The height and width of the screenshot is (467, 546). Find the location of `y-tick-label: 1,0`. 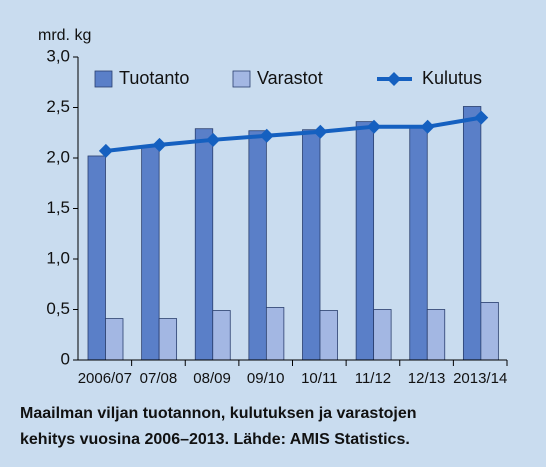

y-tick-label: 1,0 is located at coordinates (58, 257).